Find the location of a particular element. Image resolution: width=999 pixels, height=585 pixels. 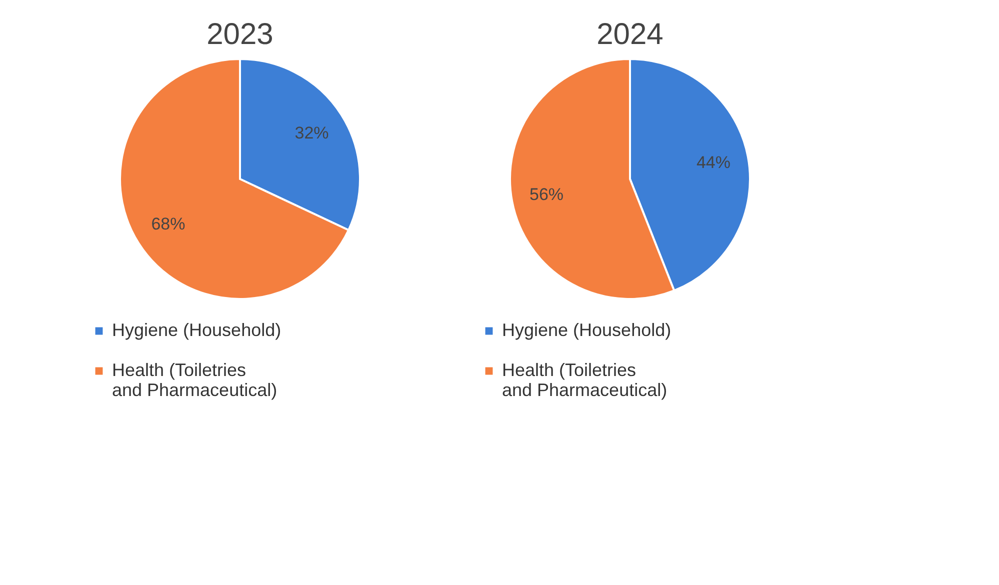

chart-title: 2023 is located at coordinates (240, 34).